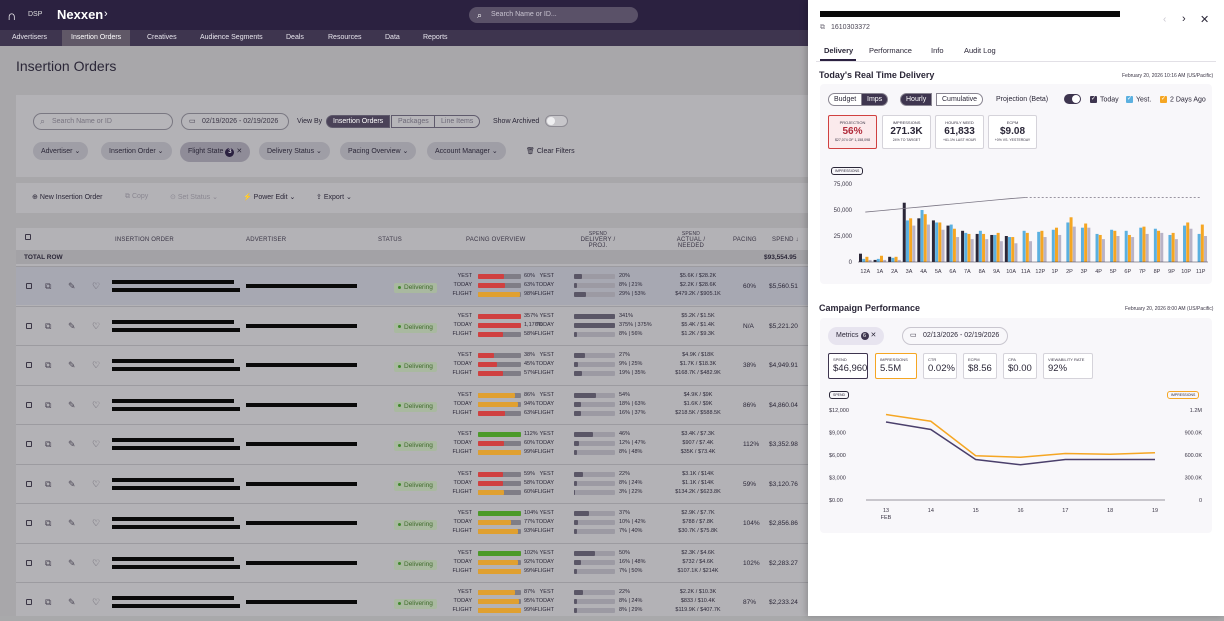 The width and height of the screenshot is (1224, 621). I want to click on kpi-ecpm: ECPM $9.08 +0% VS. YESTERDAY, so click(1012, 132).